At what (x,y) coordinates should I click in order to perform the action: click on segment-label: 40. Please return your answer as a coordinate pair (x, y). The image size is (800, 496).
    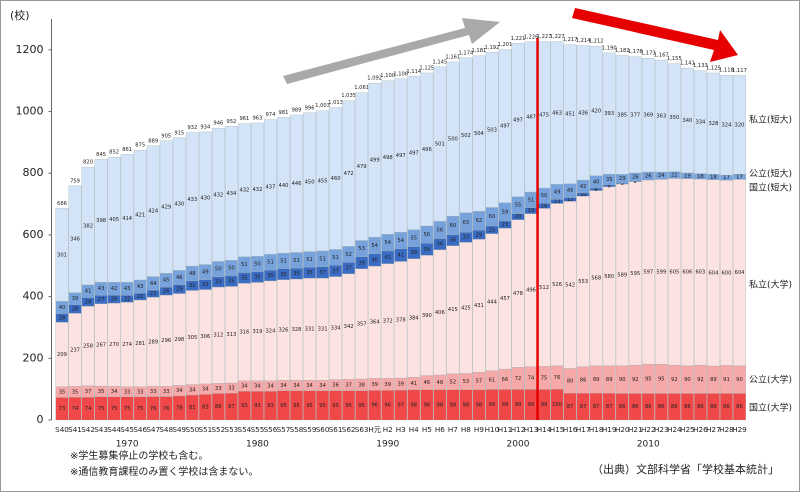
    Looking at the image, I should click on (62, 308).